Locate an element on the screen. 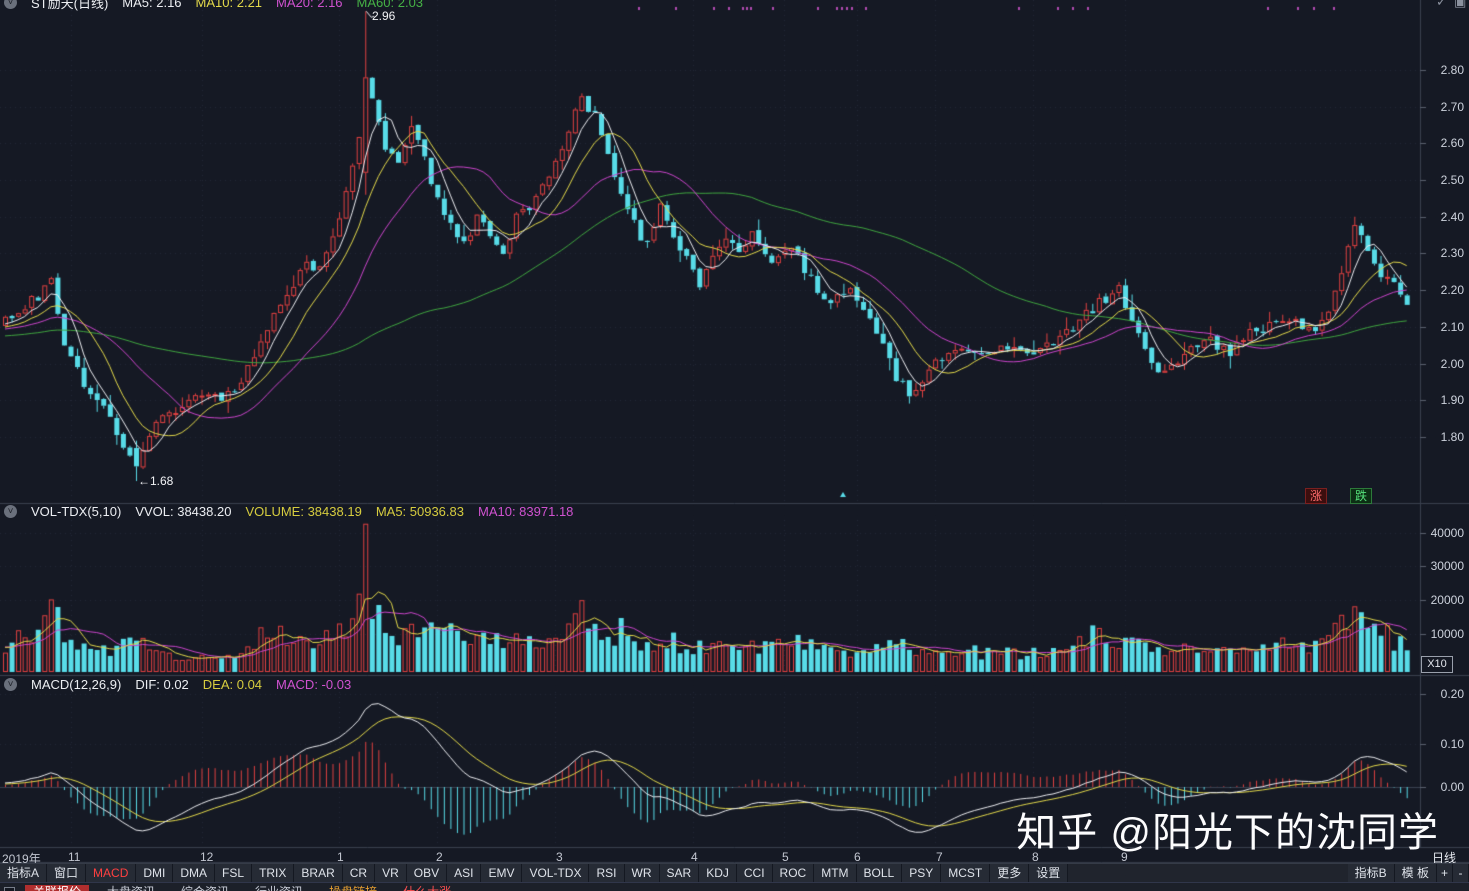 This screenshot has height=891, width=1469. toolbar-button-指标B: 指标B is located at coordinates (1371, 873).